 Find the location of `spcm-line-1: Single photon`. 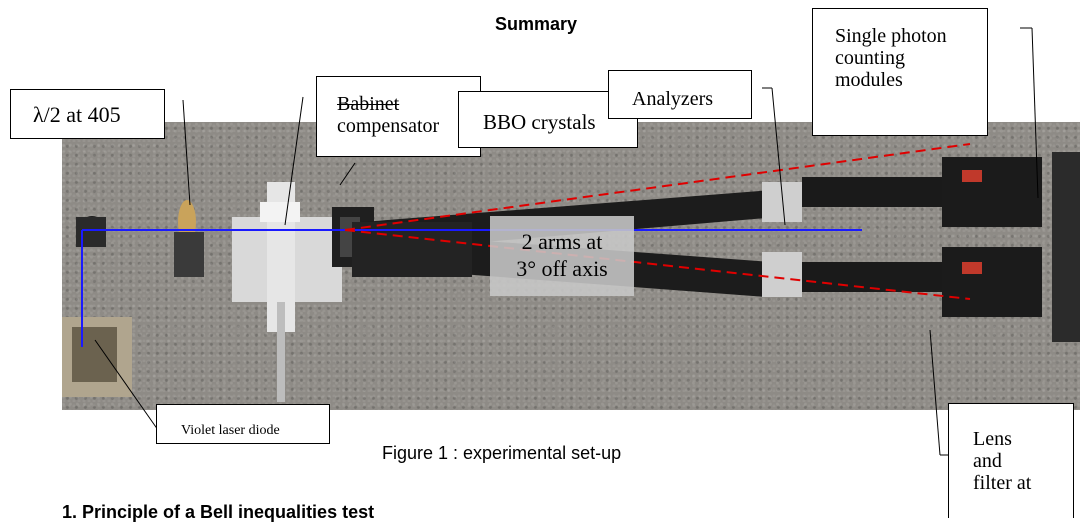

spcm-line-1: Single photon is located at coordinates (891, 36).